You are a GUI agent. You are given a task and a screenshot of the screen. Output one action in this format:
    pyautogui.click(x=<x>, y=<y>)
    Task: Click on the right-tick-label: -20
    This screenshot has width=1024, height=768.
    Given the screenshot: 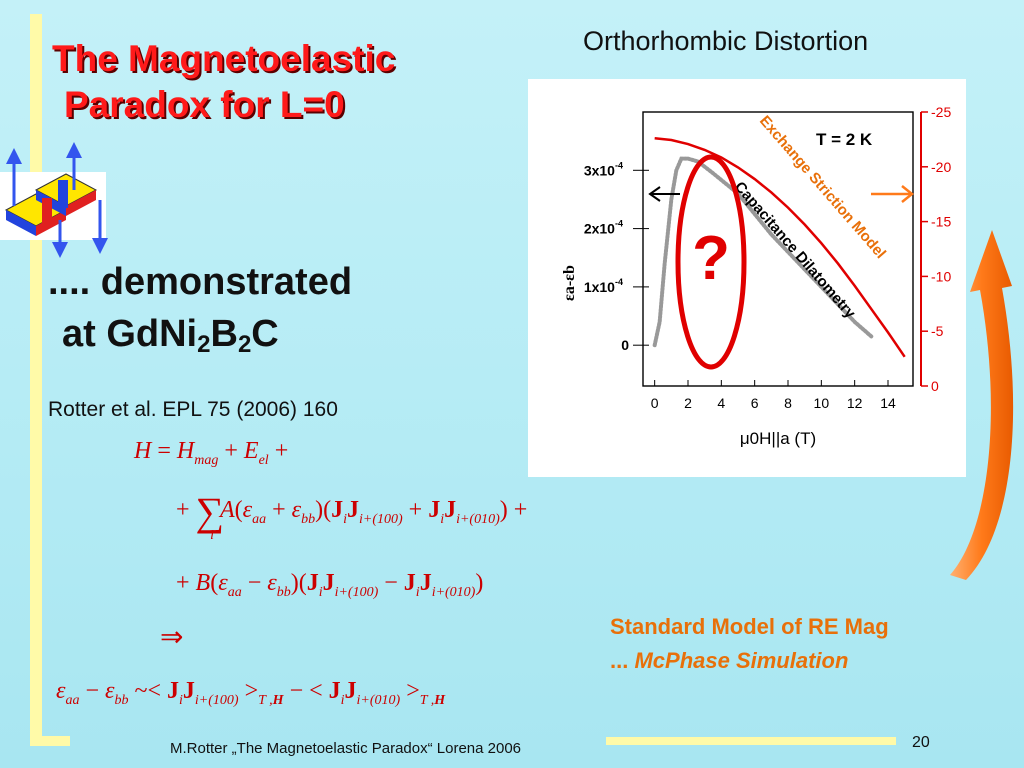 What is the action you would take?
    pyautogui.click(x=941, y=167)
    